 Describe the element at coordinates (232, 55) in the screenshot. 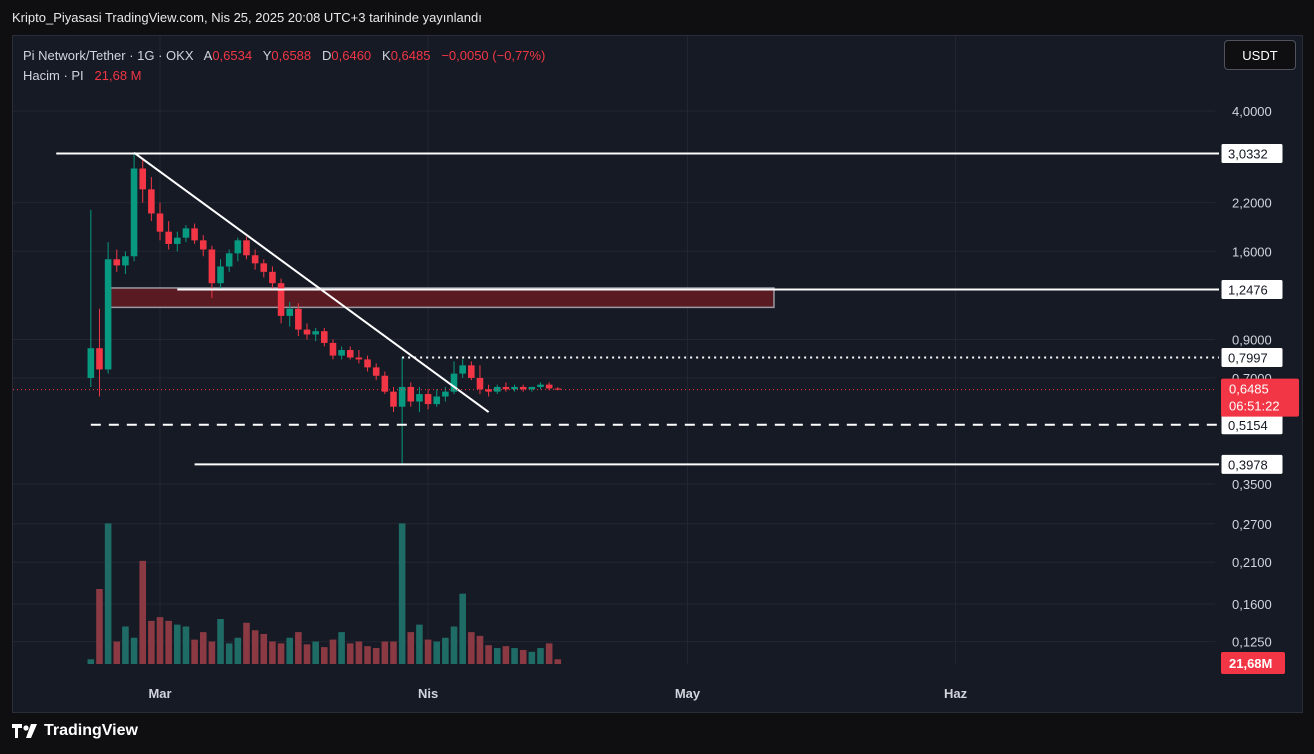

I see `open-value: 0,6534` at that location.